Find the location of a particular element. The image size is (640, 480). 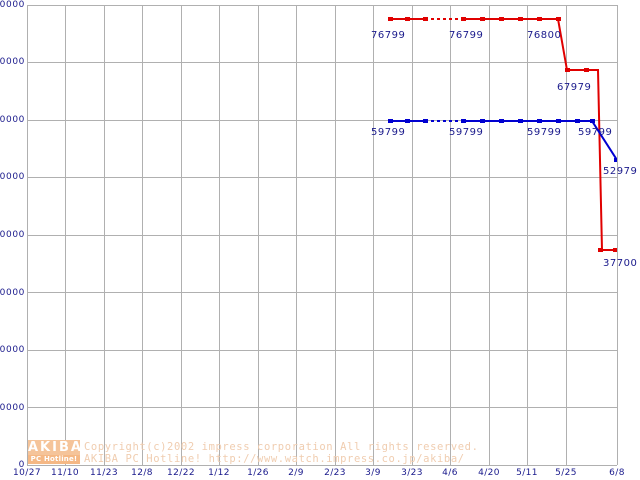

y-tick-0: 0 is located at coordinates (21, 465).